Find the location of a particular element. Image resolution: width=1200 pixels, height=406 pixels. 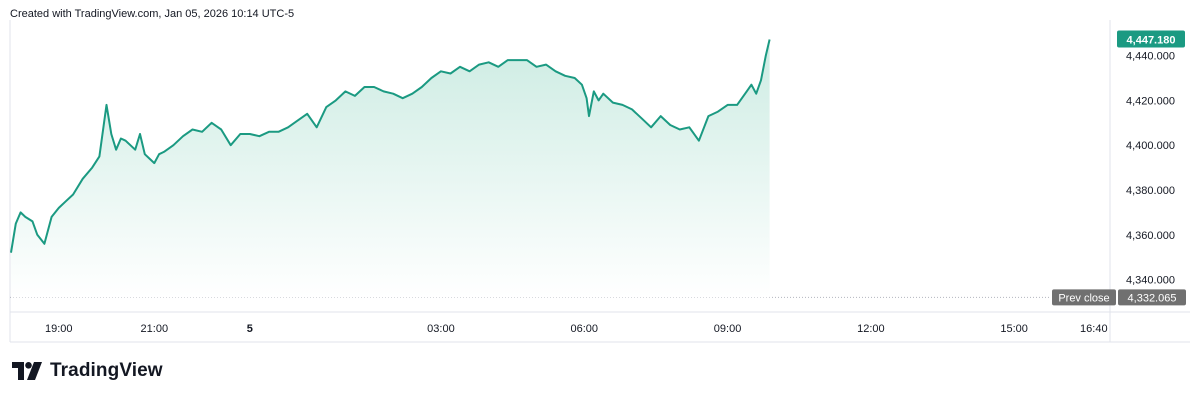

y-tick-label: 4,420.000 is located at coordinates (1150, 101).